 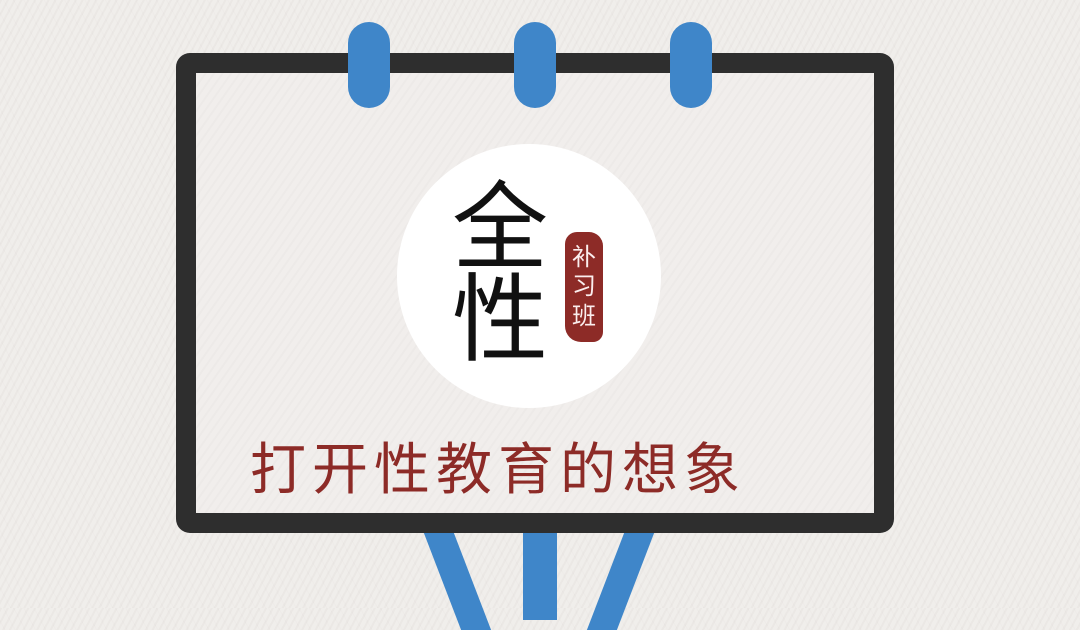 What do you see at coordinates (500, 228) in the screenshot?
I see `logo-character: 全` at bounding box center [500, 228].